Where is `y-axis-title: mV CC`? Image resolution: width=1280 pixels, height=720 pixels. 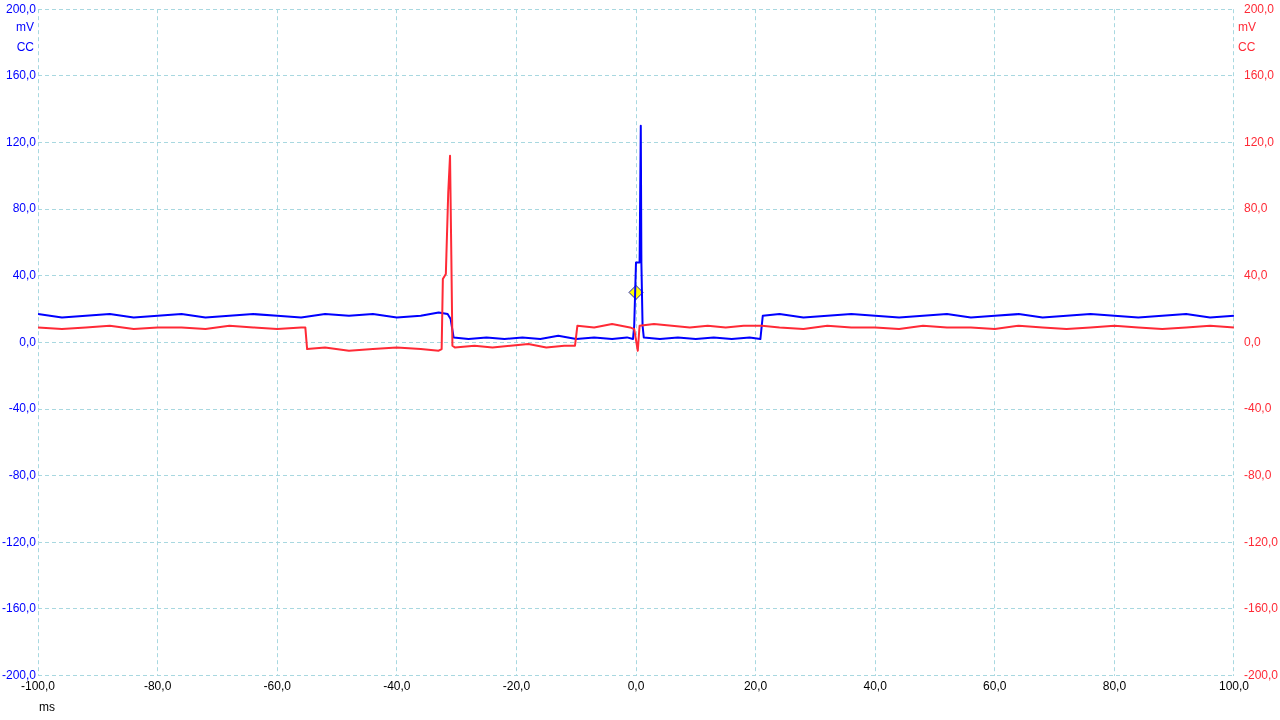
y-axis-title: mV CC is located at coordinates (25, 36).